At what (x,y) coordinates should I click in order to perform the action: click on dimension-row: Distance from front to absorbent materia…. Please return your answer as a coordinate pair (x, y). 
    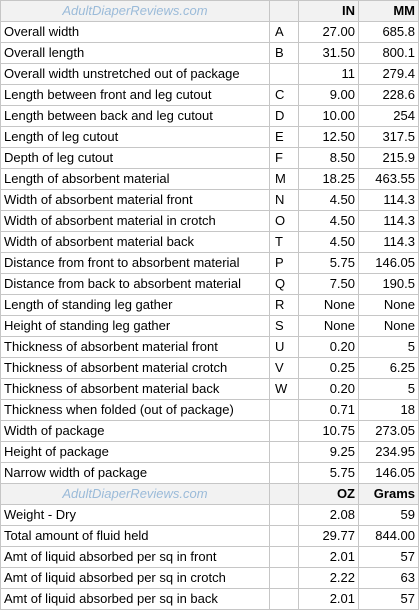
    Looking at the image, I should click on (209, 263).